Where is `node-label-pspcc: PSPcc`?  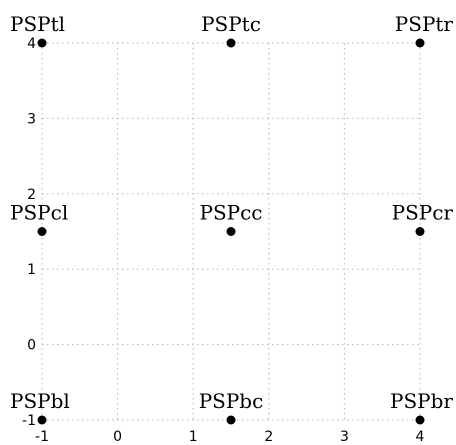
node-label-pspcc: PSPcc is located at coordinates (230, 213).